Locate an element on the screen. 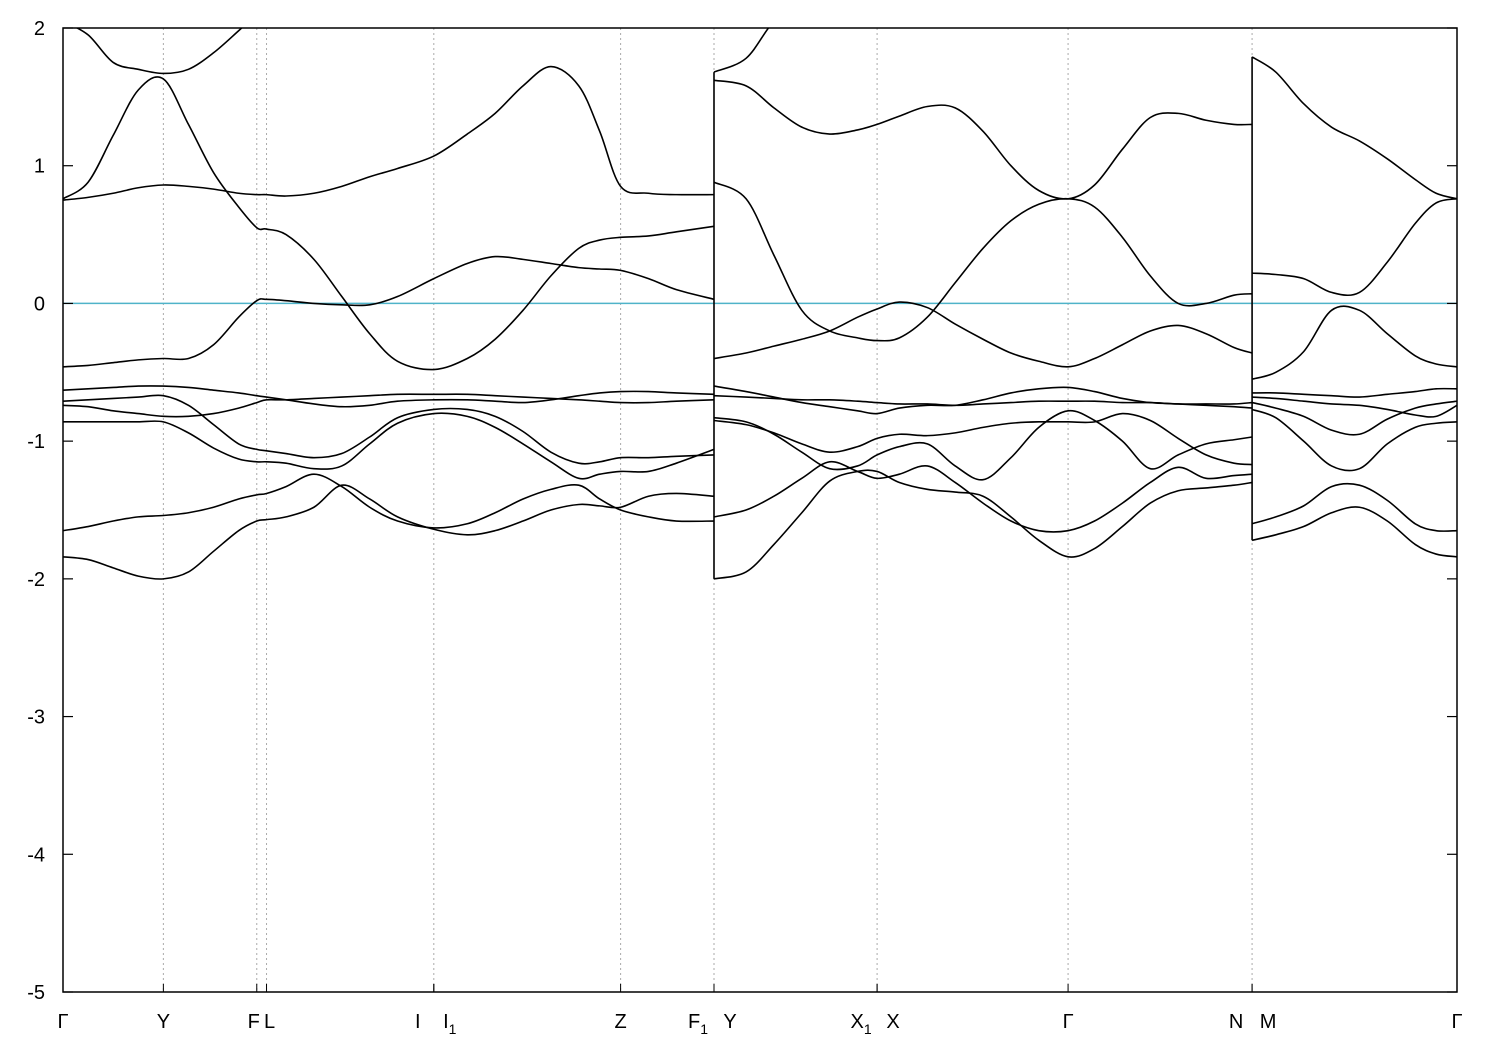 The image size is (1500, 1050). x-kpoint-label: N is located at coordinates (1236, 1022).